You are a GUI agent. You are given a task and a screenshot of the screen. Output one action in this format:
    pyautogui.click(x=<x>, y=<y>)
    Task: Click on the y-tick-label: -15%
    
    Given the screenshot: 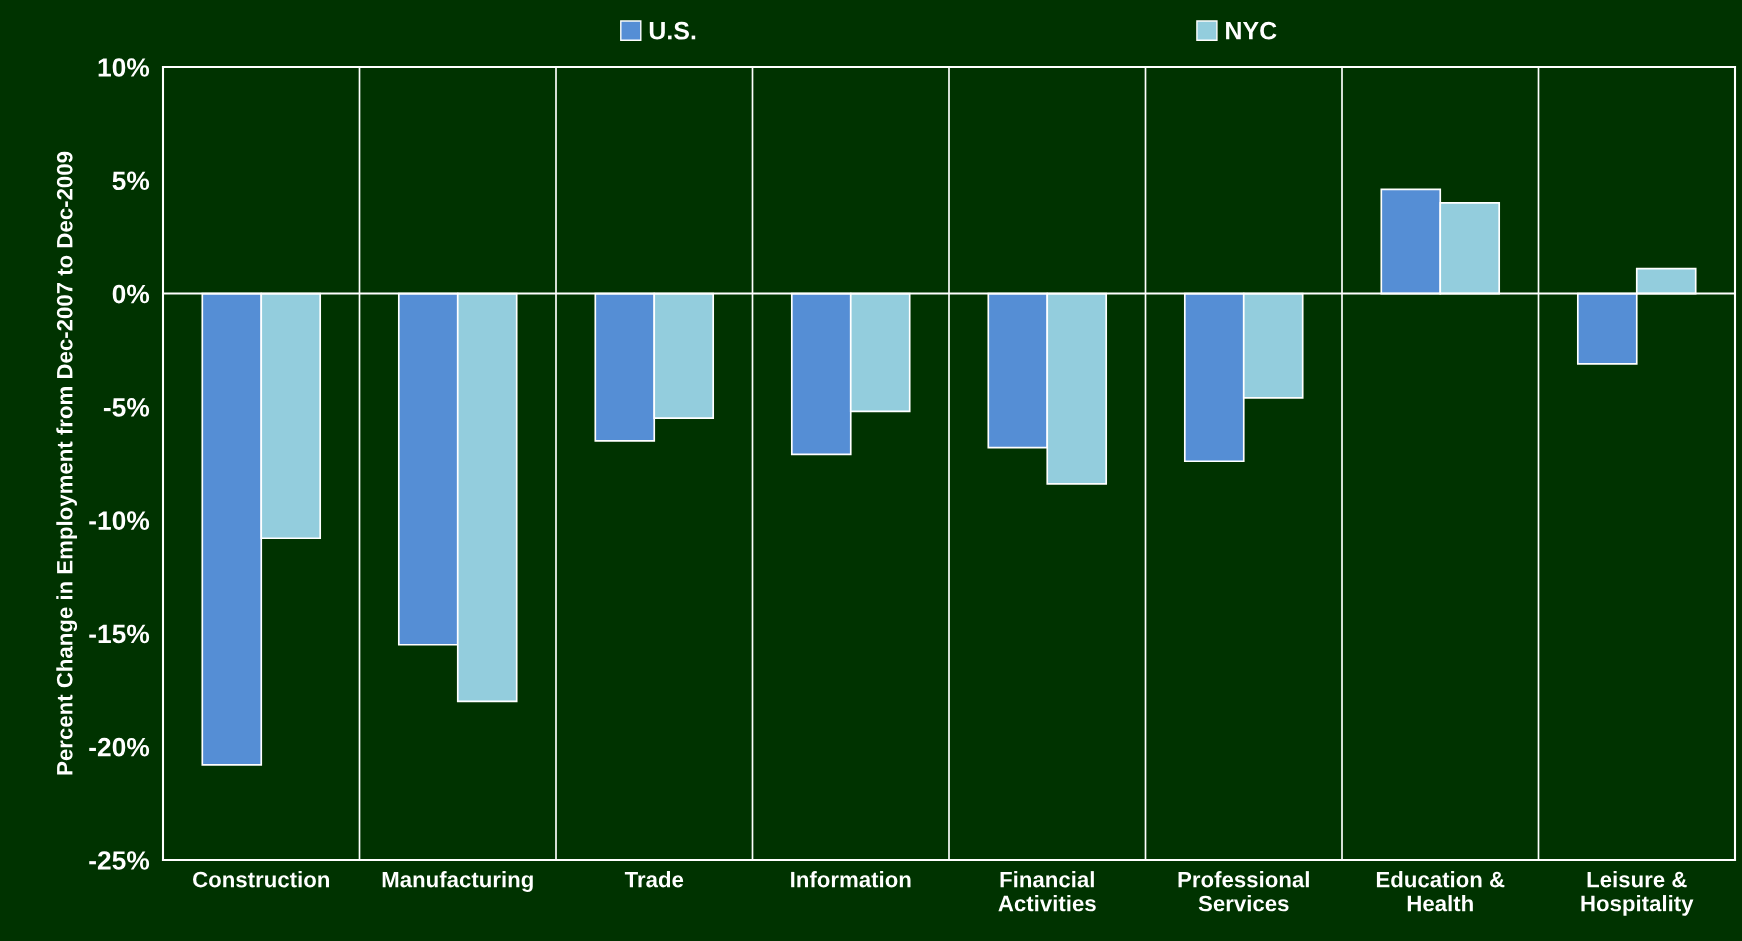 What is the action you would take?
    pyautogui.click(x=119, y=634)
    